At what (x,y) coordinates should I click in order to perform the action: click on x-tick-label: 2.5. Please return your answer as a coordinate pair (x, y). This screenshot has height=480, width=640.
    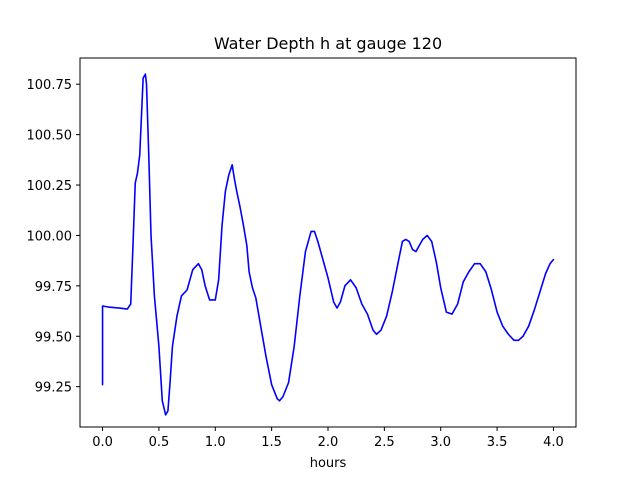
    Looking at the image, I should click on (384, 442).